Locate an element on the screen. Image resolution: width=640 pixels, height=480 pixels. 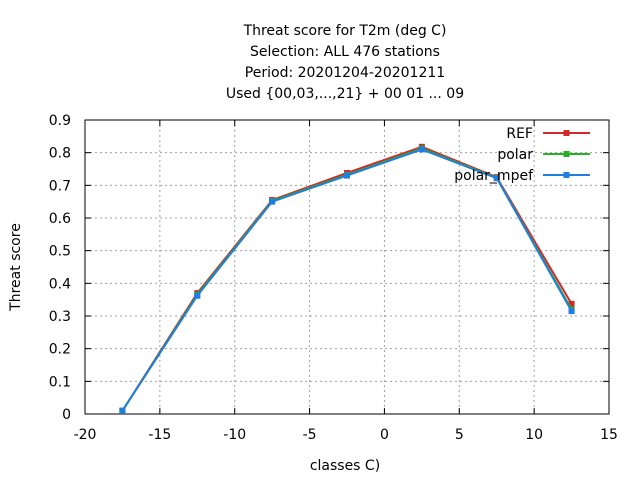
x-tick-label: -15 is located at coordinates (159, 435).